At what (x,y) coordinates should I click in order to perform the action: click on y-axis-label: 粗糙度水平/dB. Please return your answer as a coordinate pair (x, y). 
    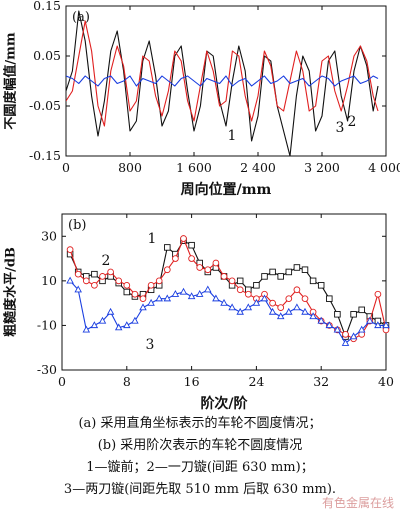
    Looking at the image, I should click on (11, 292).